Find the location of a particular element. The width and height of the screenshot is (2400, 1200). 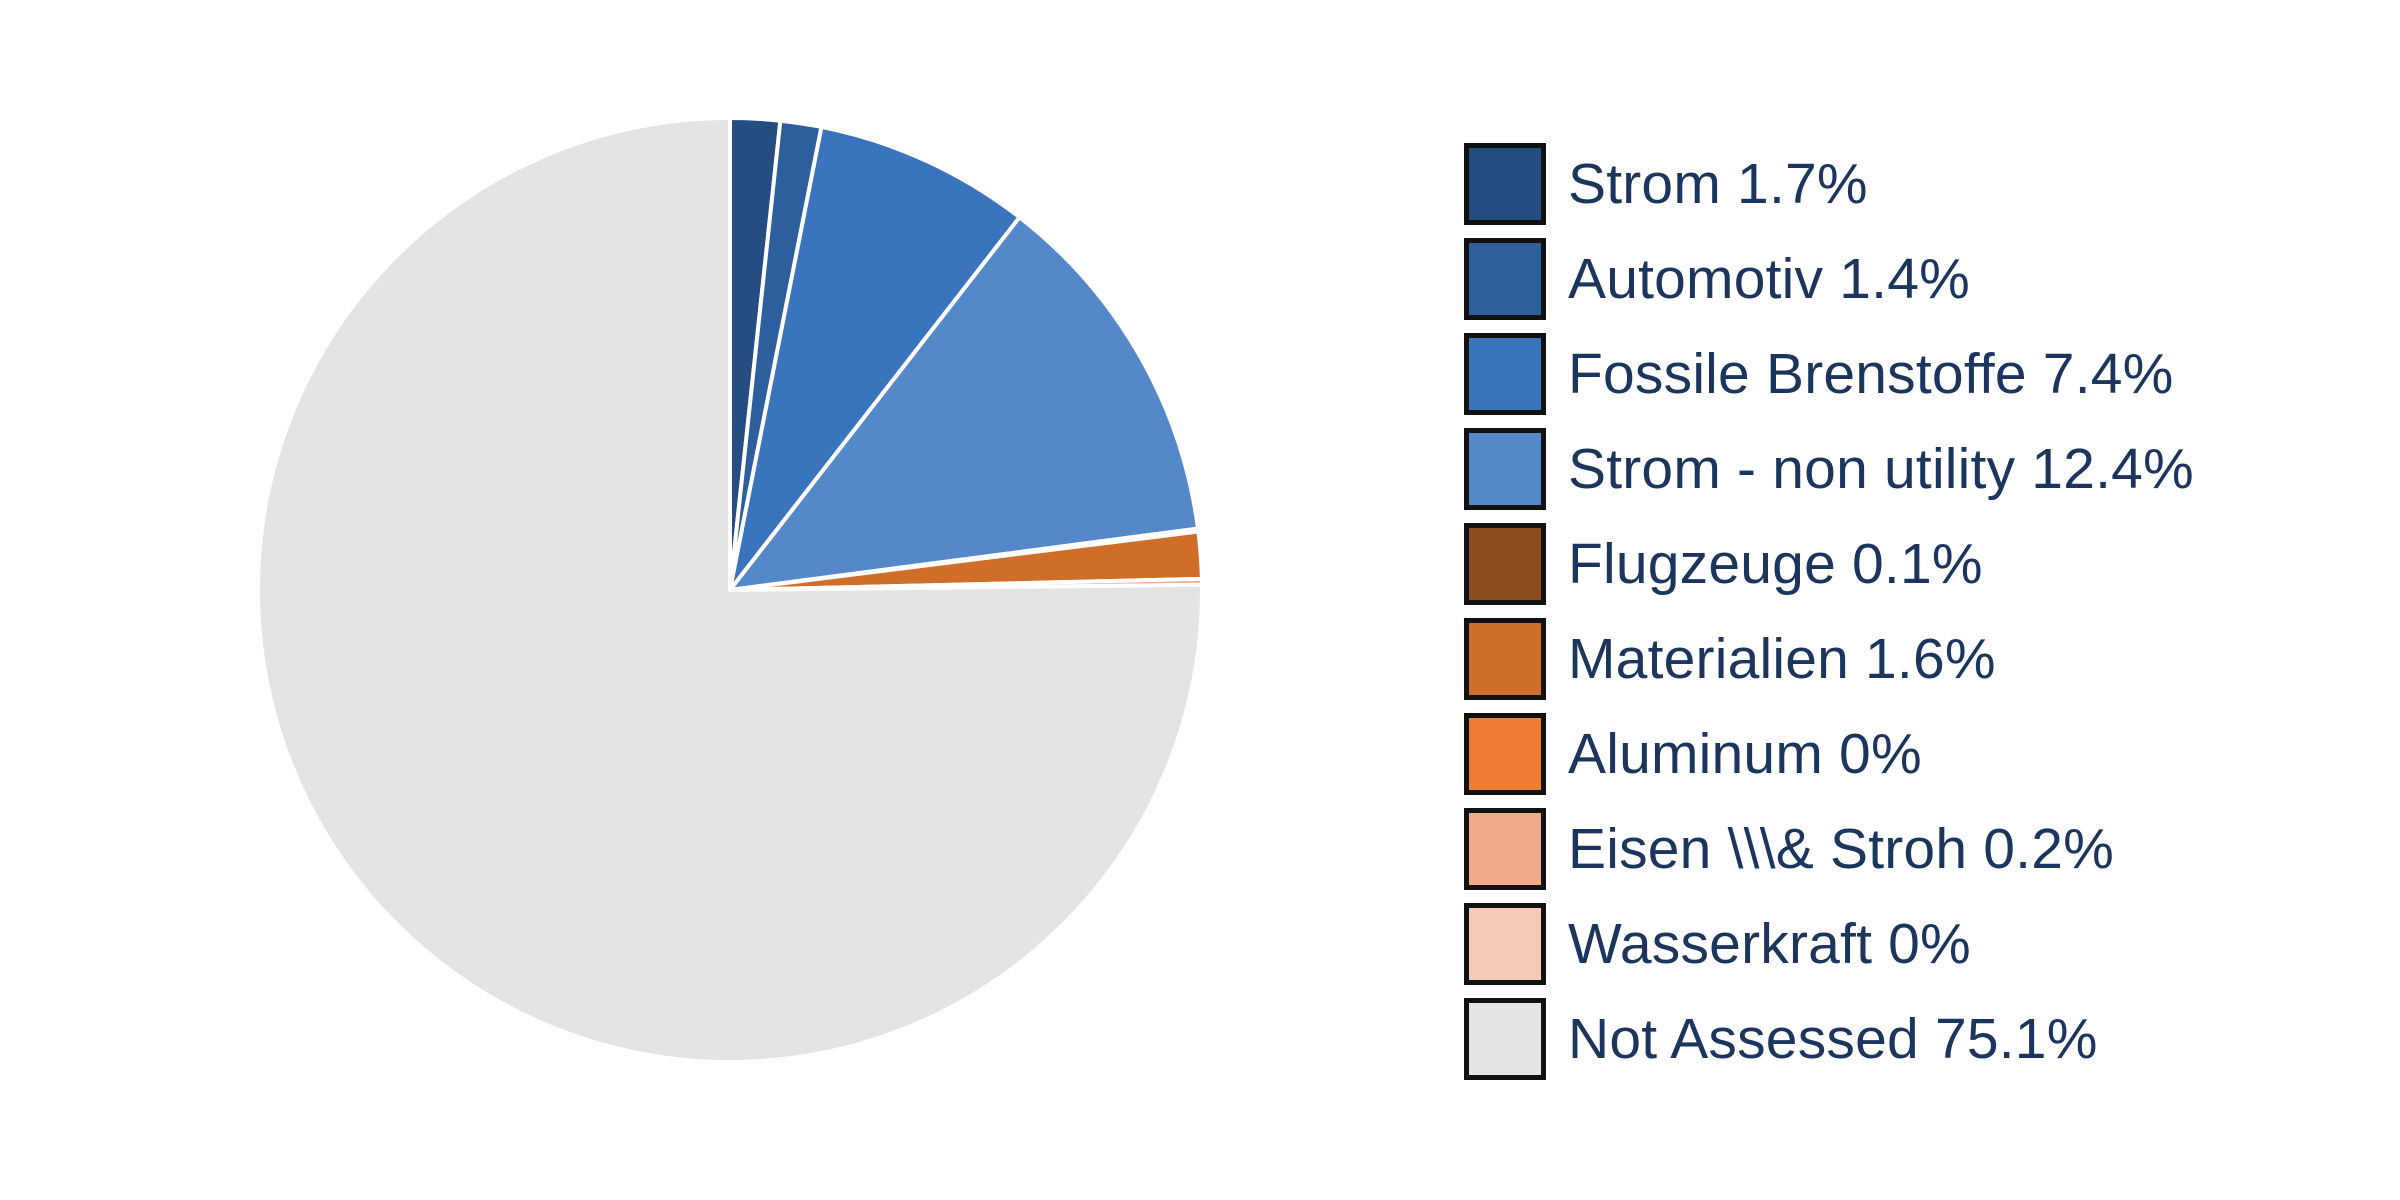

legend-item-materialien: Materialien 1.6% is located at coordinates (1914, 658).